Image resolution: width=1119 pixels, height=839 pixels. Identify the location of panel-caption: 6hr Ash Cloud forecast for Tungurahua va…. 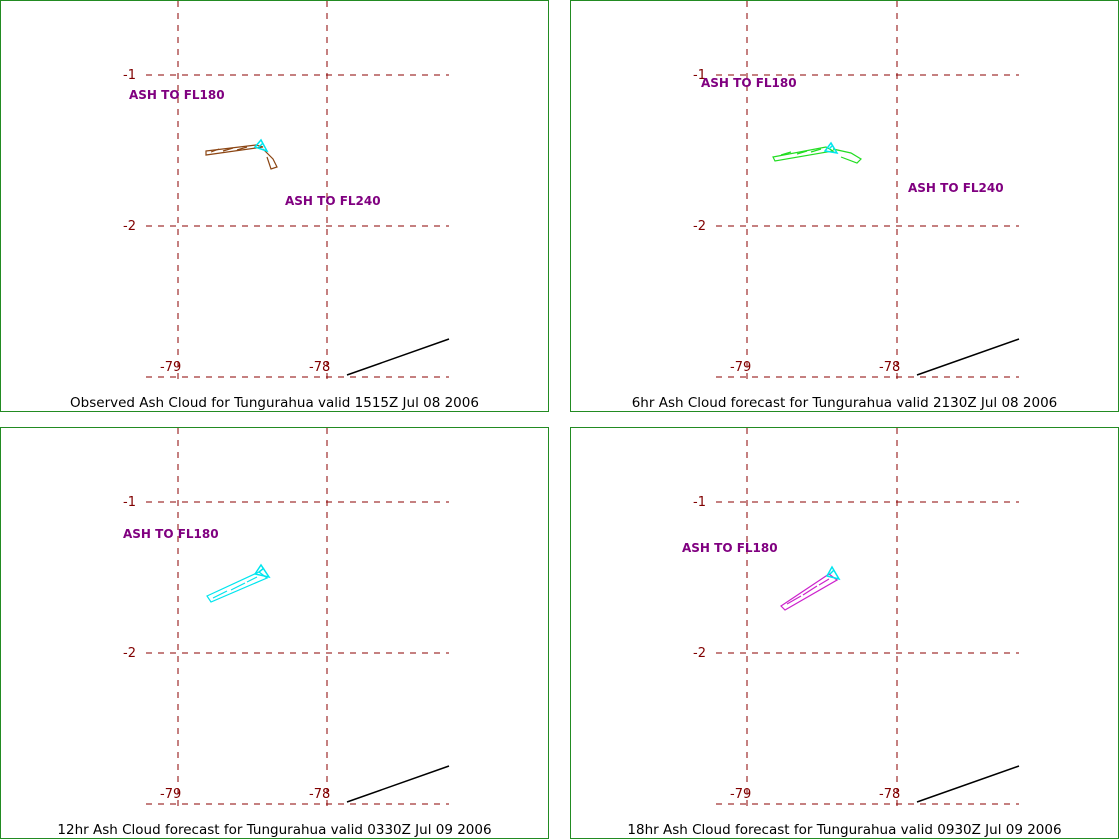
(844, 403).